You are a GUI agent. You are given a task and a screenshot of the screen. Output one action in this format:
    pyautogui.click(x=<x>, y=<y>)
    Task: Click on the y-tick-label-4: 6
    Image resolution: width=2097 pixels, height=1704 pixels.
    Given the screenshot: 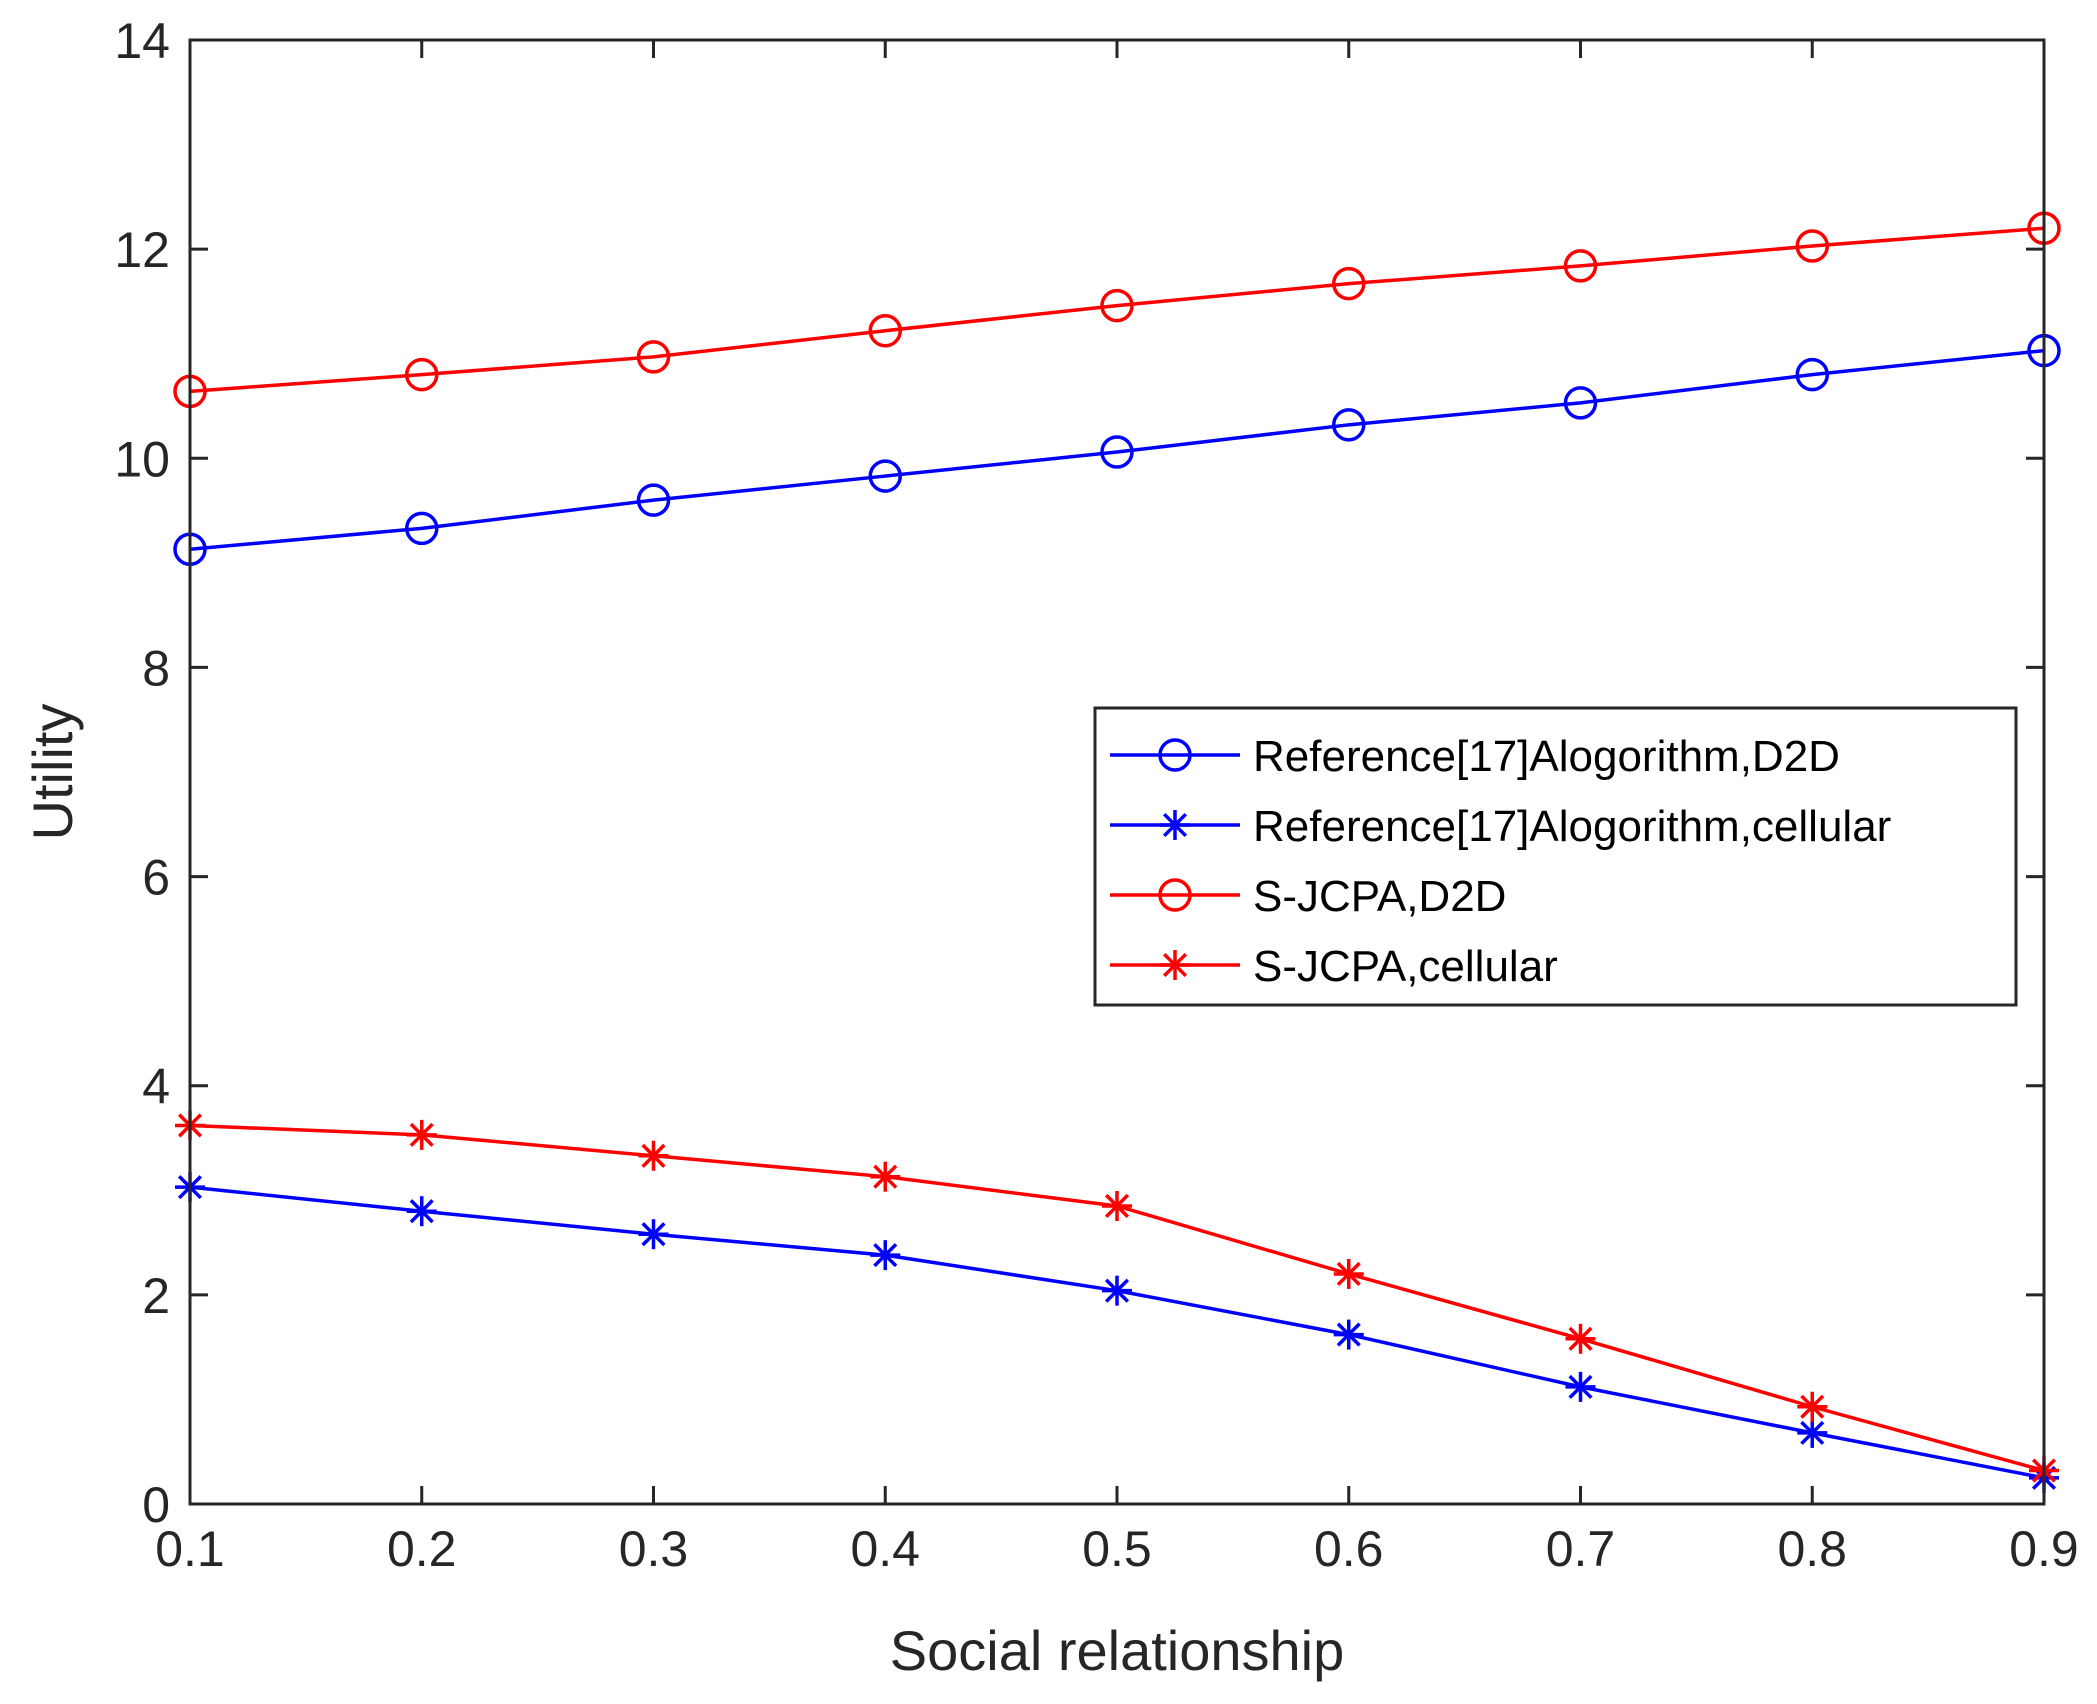 What is the action you would take?
    pyautogui.click(x=156, y=878)
    